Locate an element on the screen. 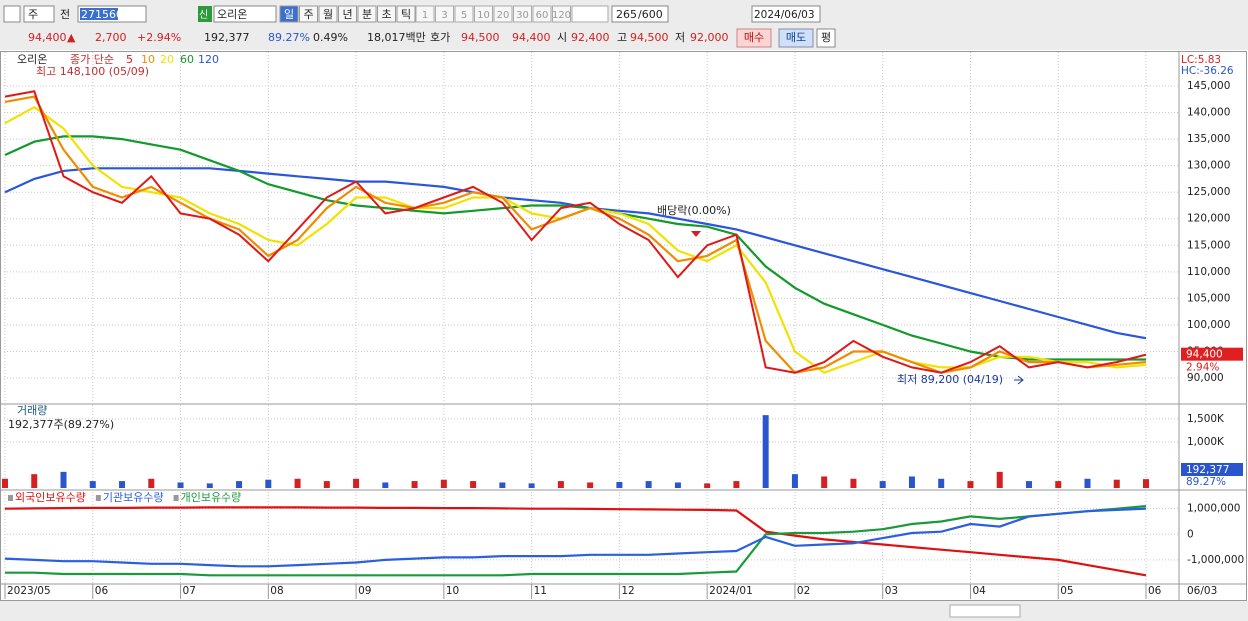 The image size is (1248, 621). tick-unit: 60 is located at coordinates (542, 15).